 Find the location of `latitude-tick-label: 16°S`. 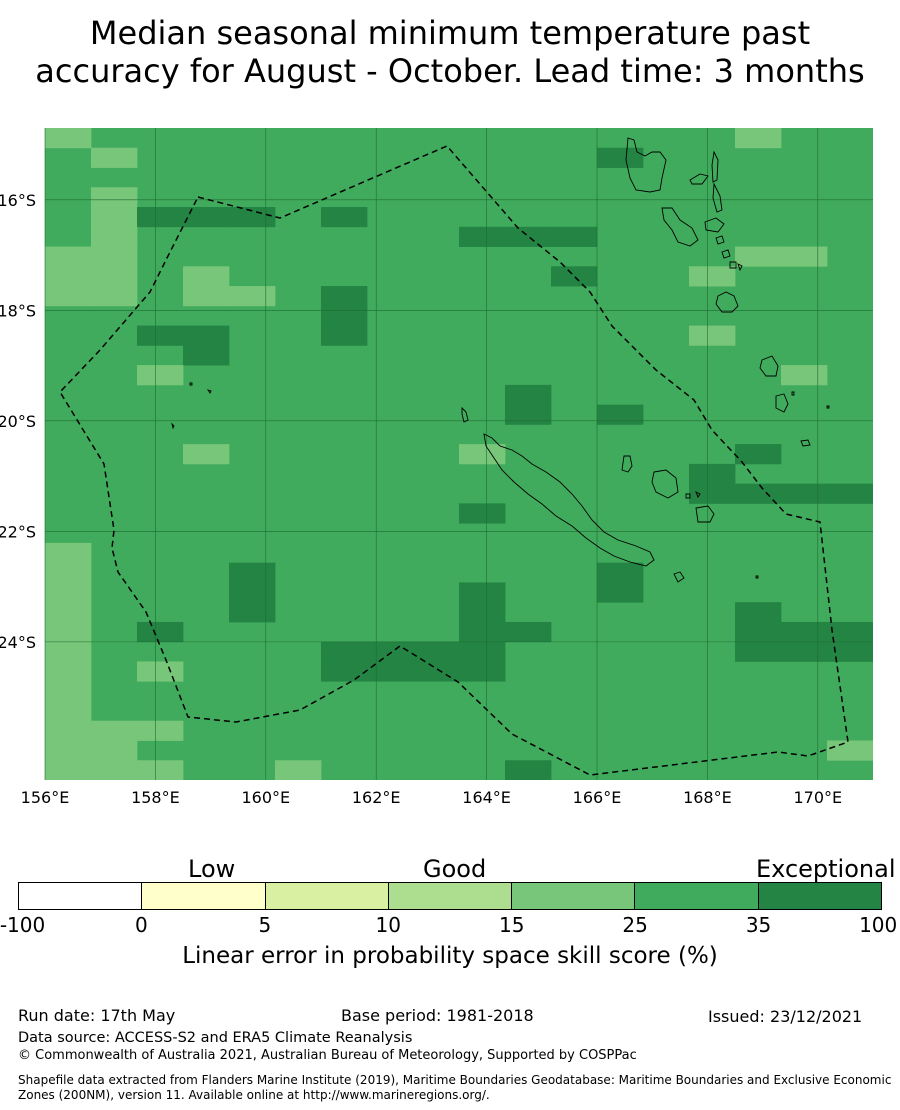

latitude-tick-label: 16°S is located at coordinates (18, 200).